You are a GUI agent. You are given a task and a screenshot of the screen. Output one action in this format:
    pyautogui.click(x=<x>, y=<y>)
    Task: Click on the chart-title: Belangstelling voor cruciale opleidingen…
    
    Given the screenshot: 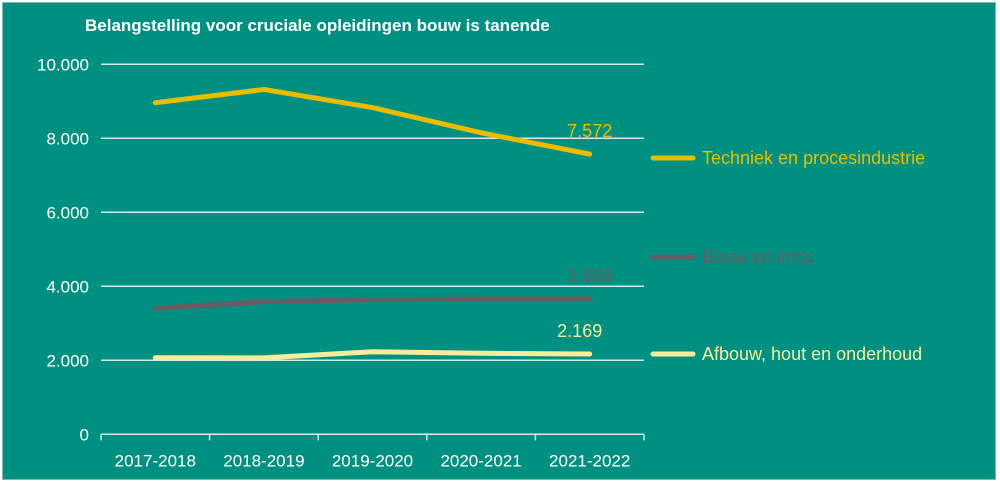 What is the action you would take?
    pyautogui.click(x=317, y=25)
    